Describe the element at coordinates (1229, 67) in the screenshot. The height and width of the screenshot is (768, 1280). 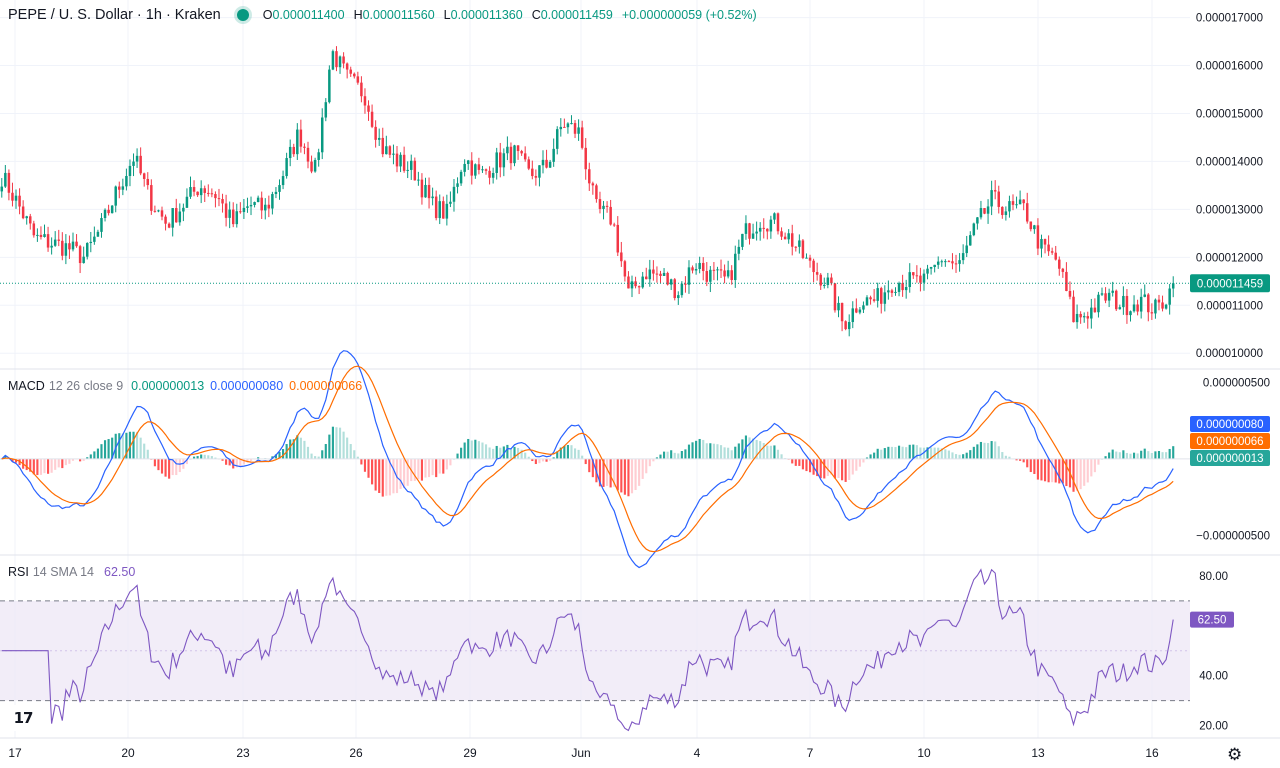
I see `price-tick-label: 0.000016000` at that location.